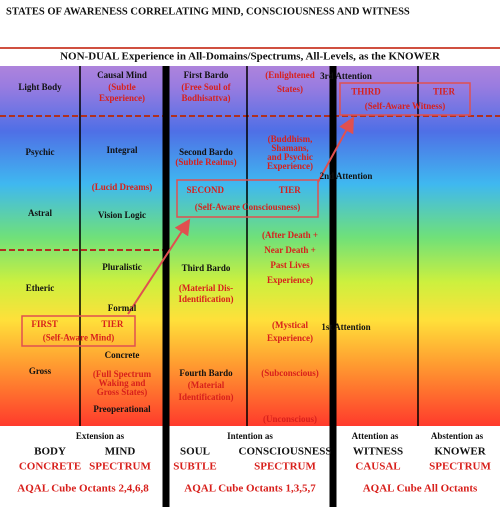 The height and width of the screenshot is (507, 500). Describe the element at coordinates (285, 452) in the screenshot. I see `footer-aspect: CONSCIOUSNESS` at that location.